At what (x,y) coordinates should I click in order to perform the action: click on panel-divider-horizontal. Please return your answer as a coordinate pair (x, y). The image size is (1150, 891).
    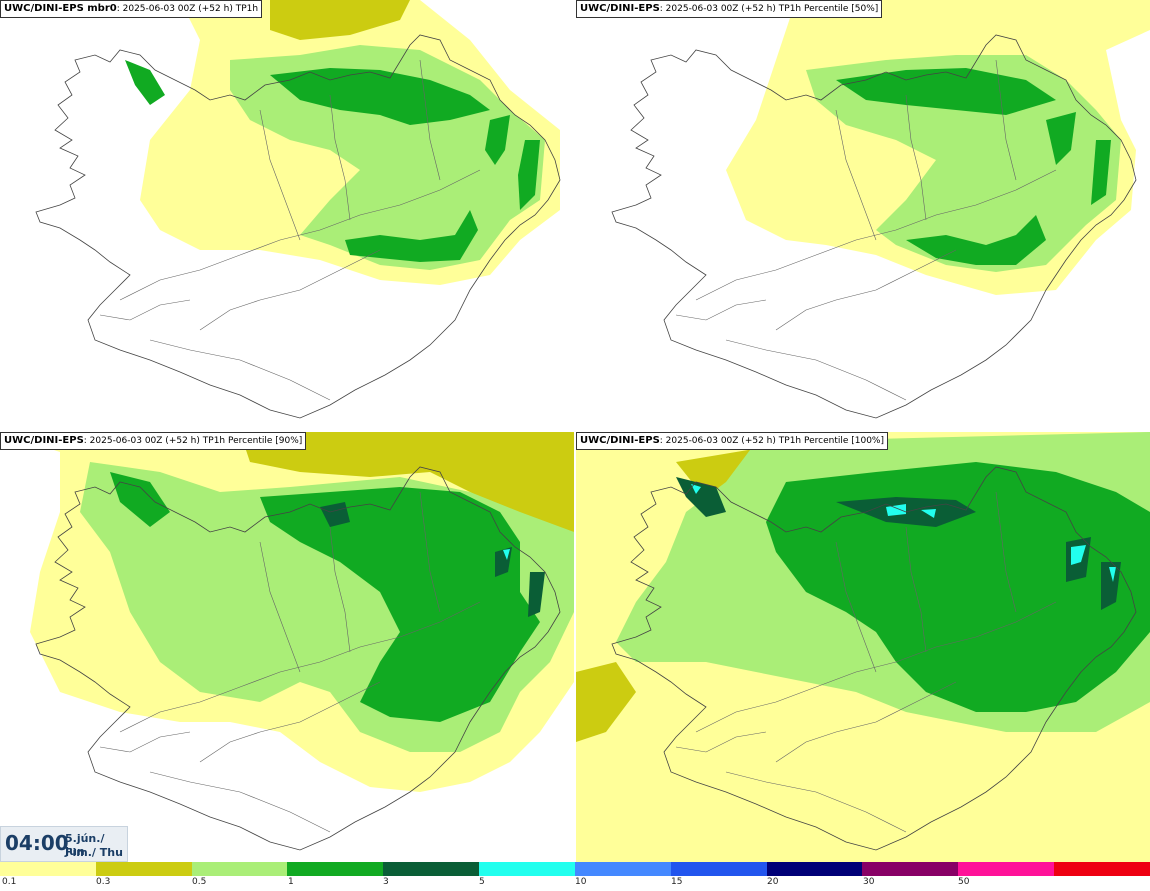
    Looking at the image, I should click on (575, 431).